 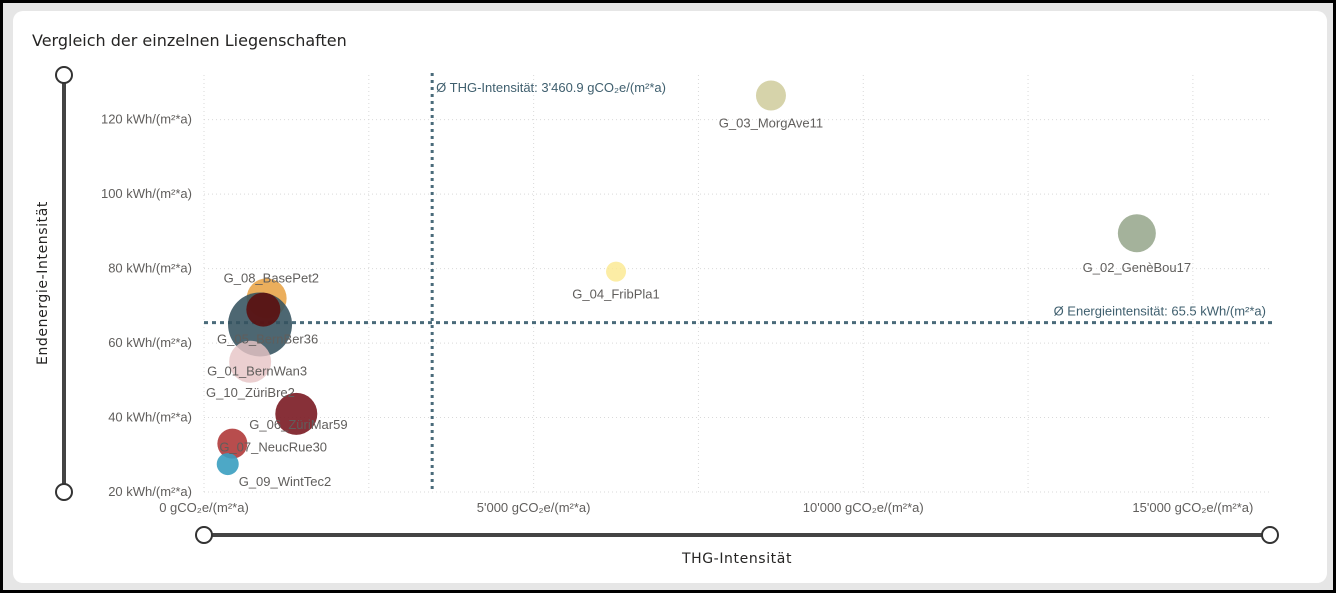 I want to click on y-slider-handle-top, so click(x=64, y=75).